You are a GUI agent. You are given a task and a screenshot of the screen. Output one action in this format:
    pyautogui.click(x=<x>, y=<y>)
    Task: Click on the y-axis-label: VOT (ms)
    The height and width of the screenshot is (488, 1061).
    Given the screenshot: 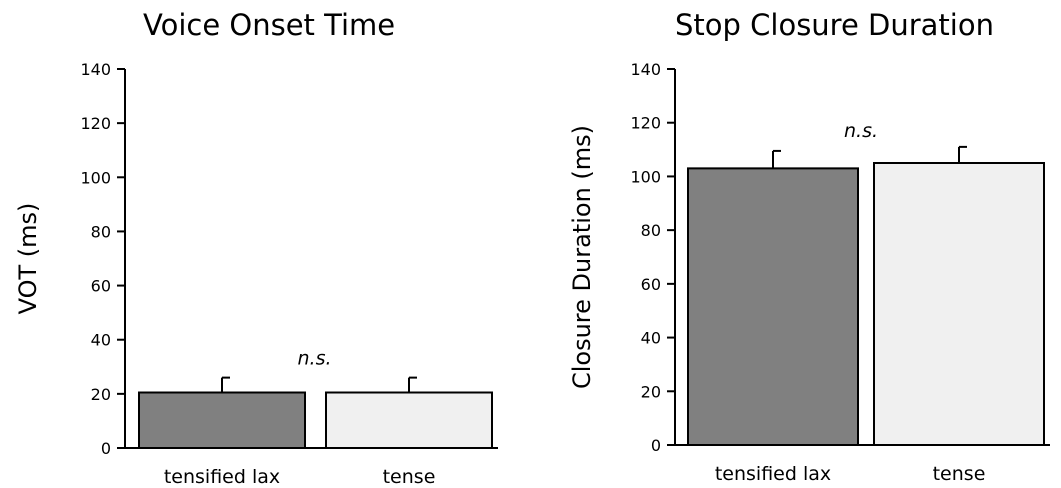 What is the action you would take?
    pyautogui.click(x=28, y=259)
    